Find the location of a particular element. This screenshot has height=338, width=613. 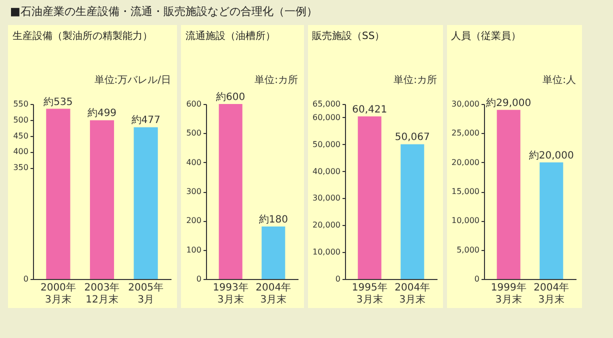

x-tick-label: 1999年3月末 is located at coordinates (508, 294).